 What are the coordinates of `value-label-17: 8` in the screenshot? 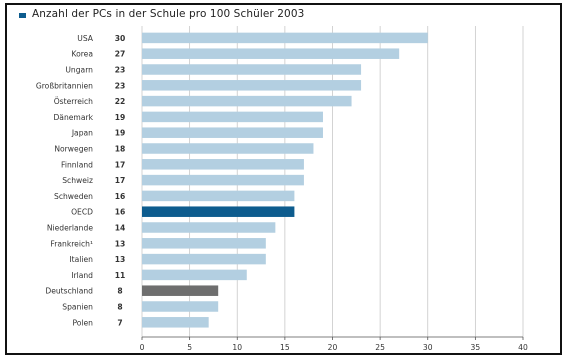 It's located at (119, 307).